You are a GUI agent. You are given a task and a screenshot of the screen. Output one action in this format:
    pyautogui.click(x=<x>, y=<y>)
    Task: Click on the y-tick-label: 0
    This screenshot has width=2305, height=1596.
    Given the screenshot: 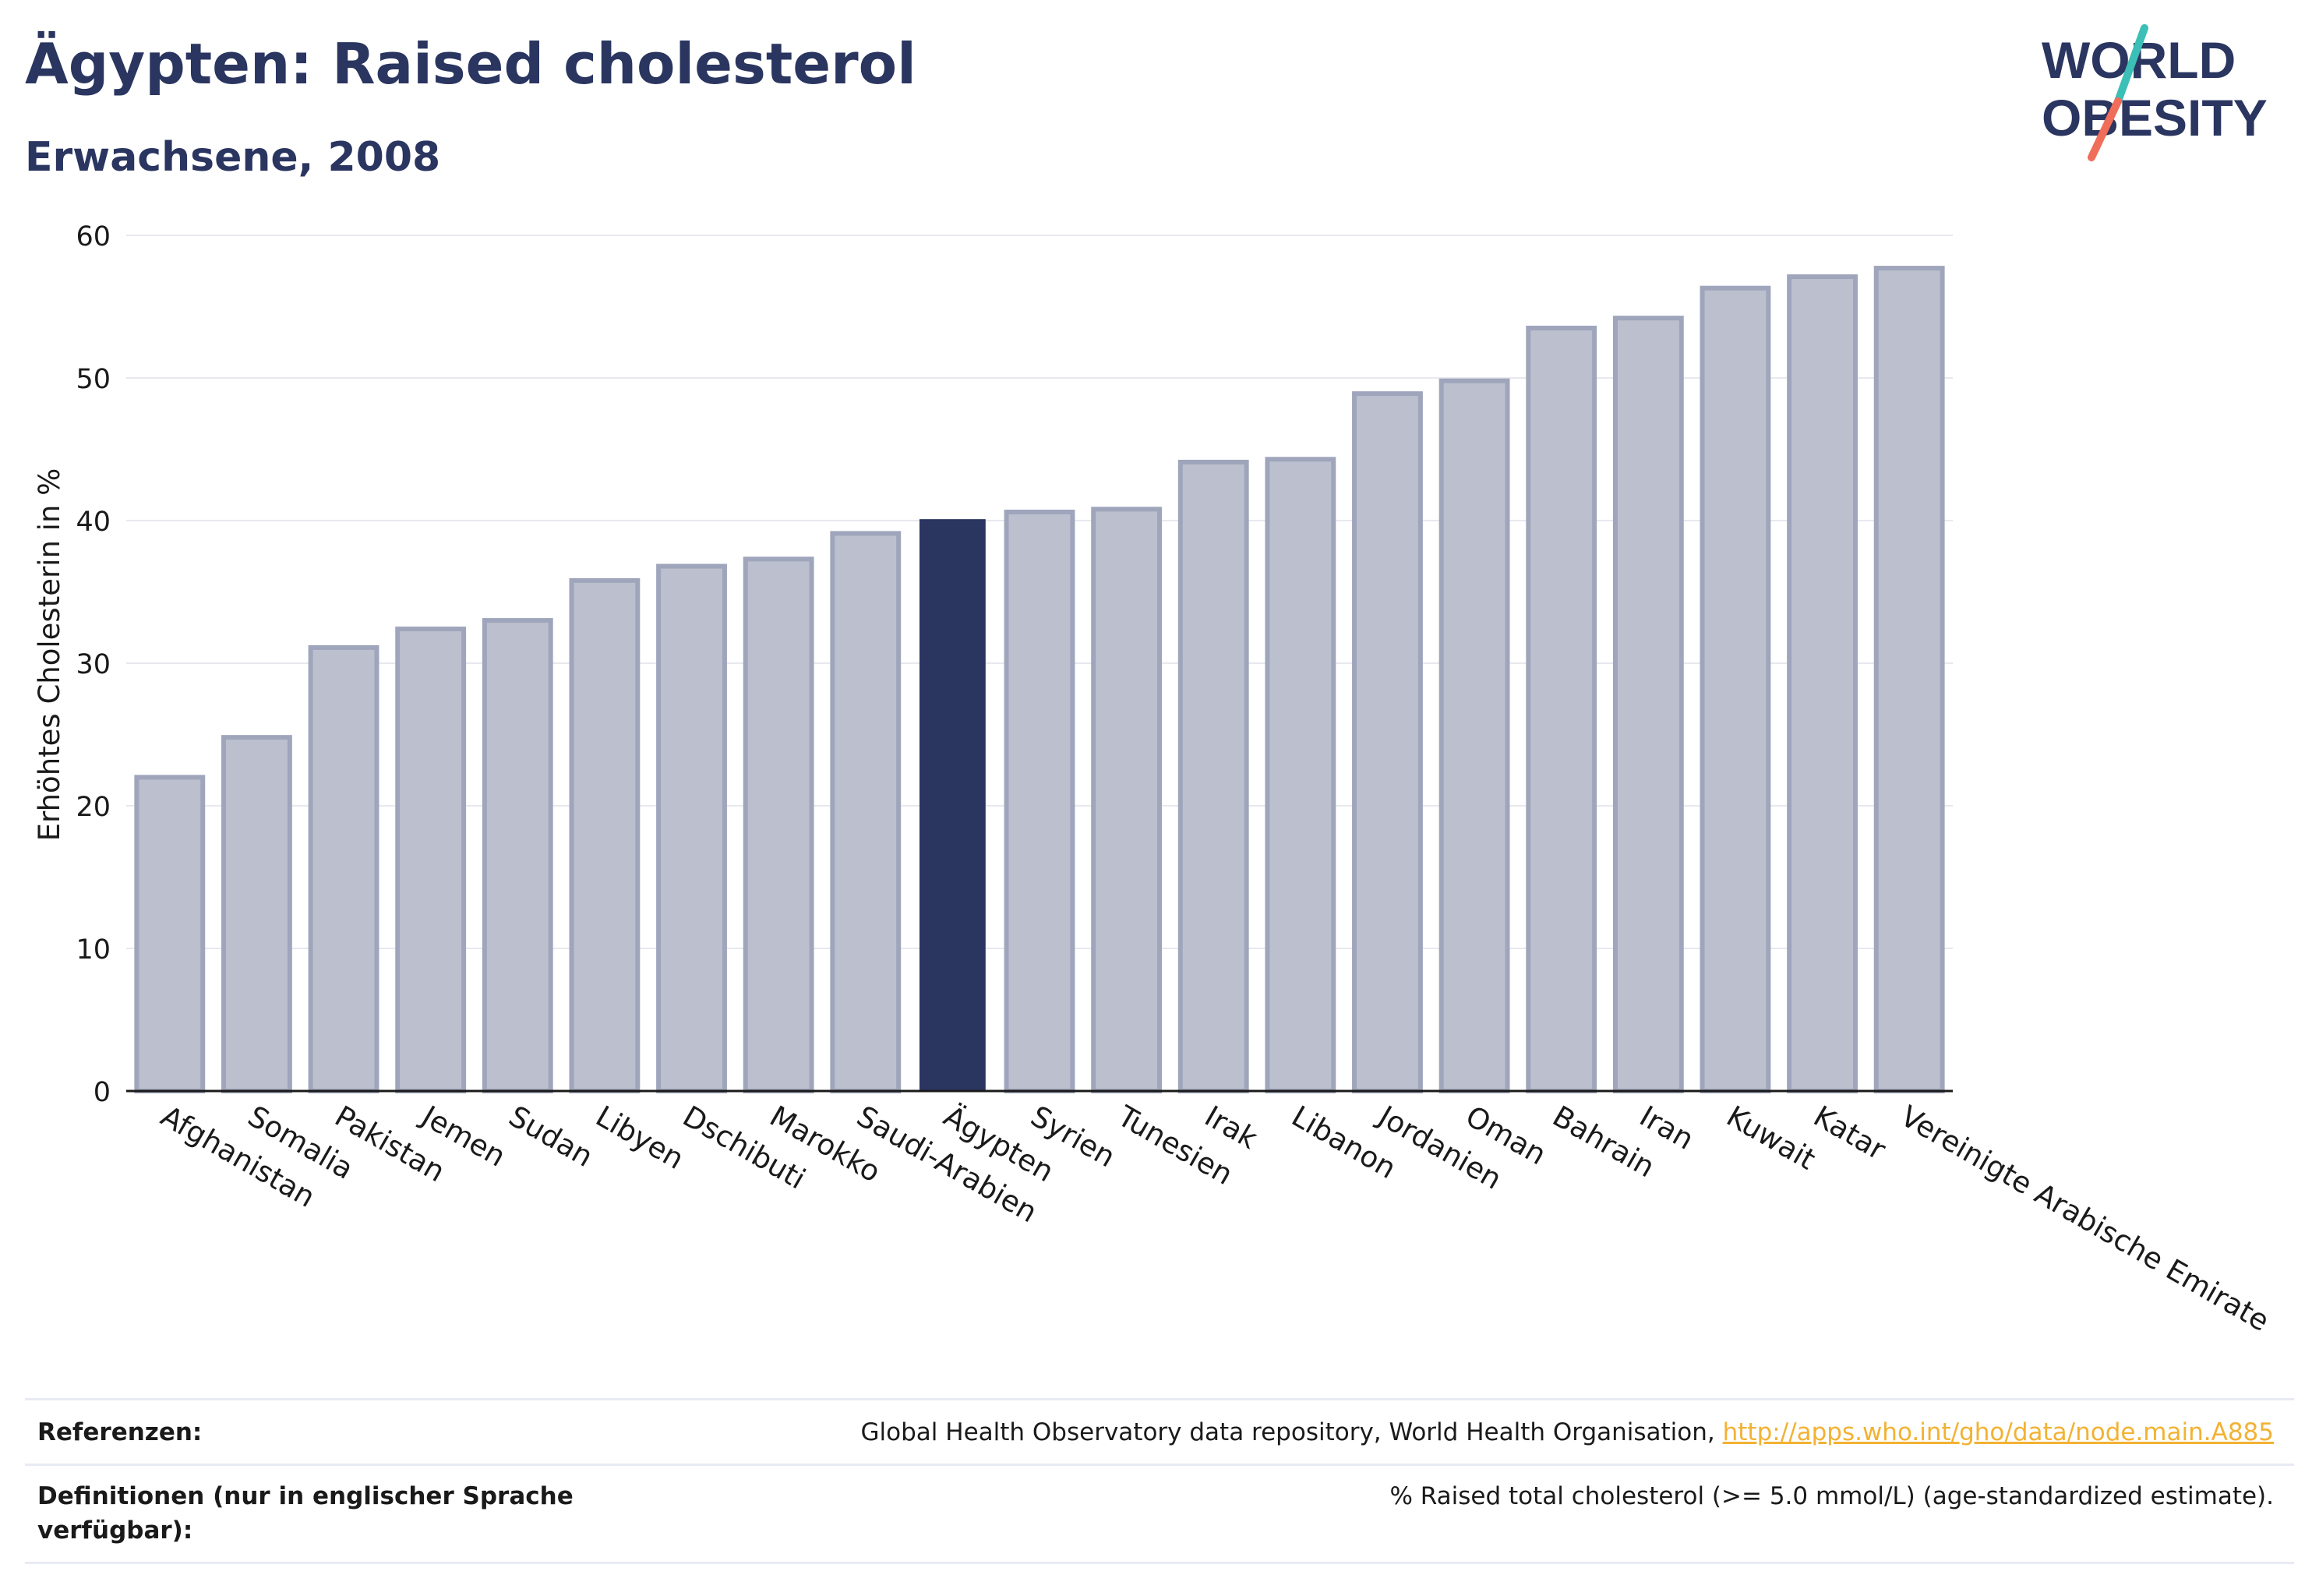 What is the action you would take?
    pyautogui.click(x=102, y=1092)
    